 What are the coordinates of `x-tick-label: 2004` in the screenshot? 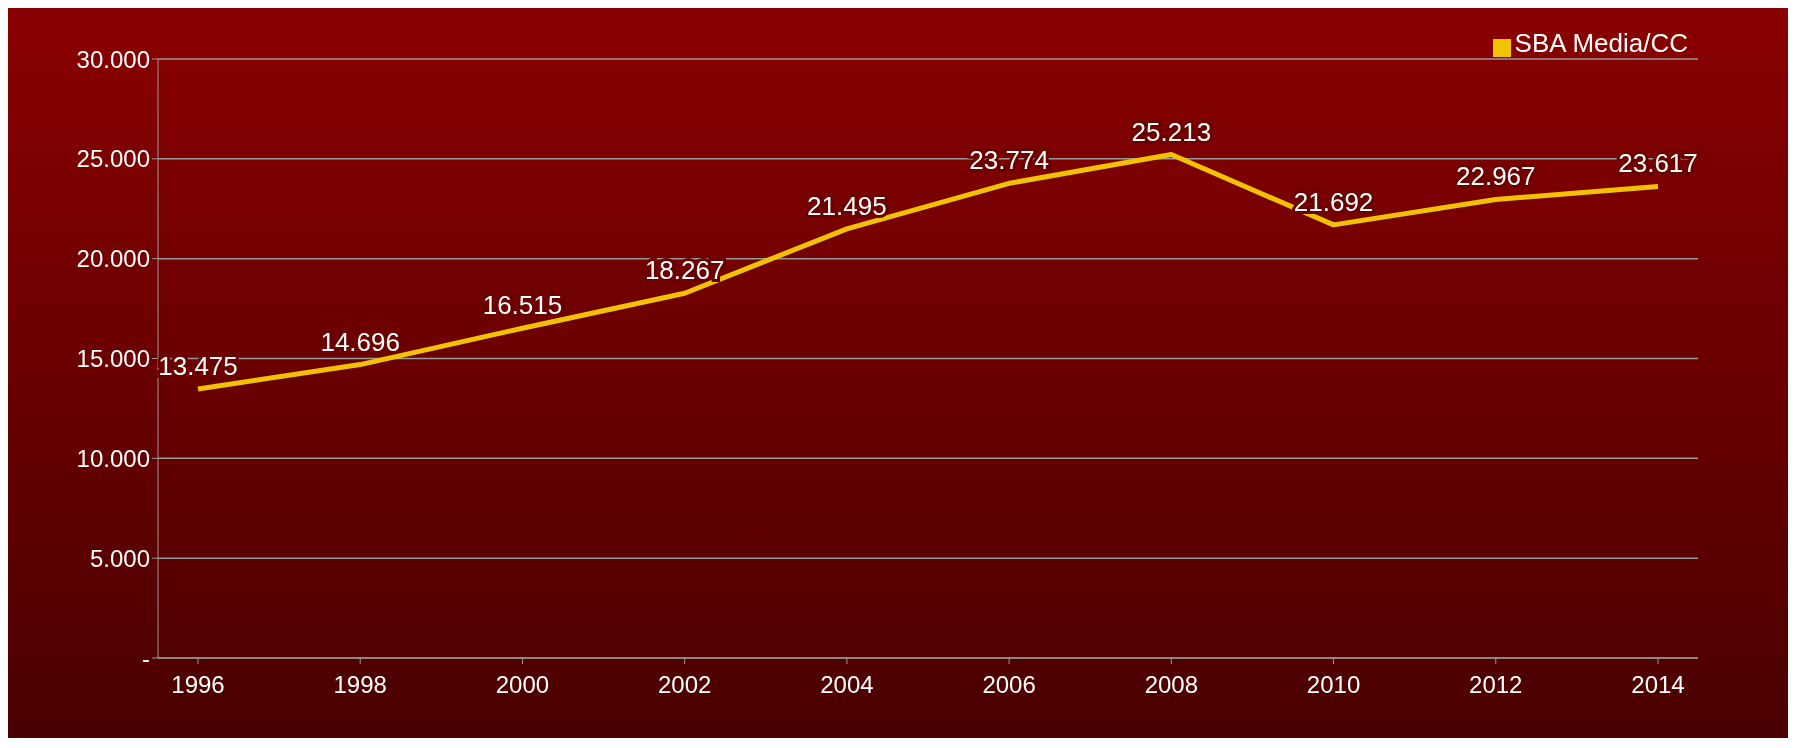 It's located at (847, 685).